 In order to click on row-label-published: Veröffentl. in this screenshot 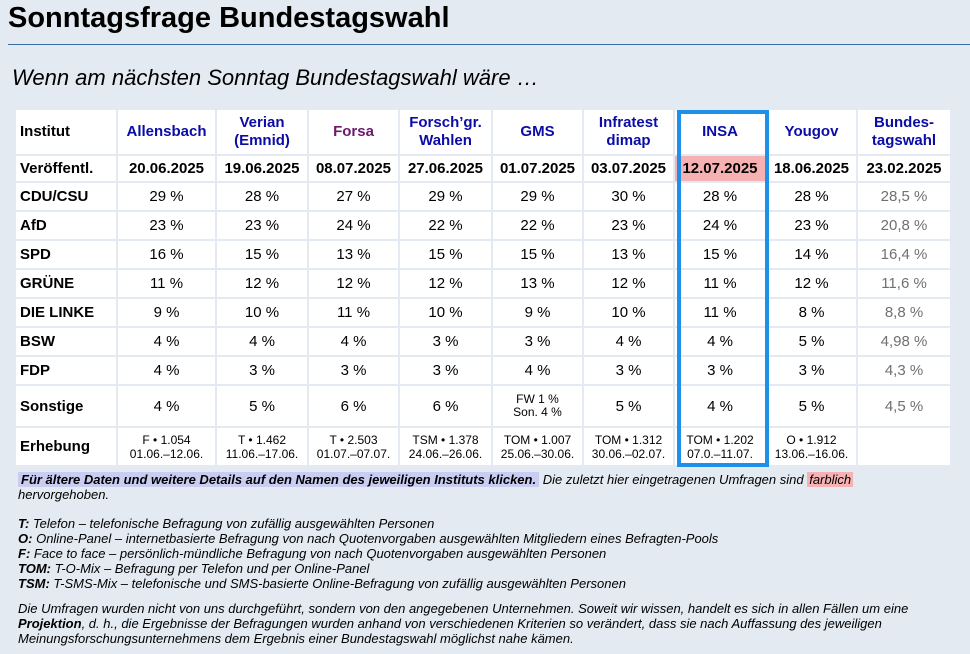, I will do `click(66, 168)`.